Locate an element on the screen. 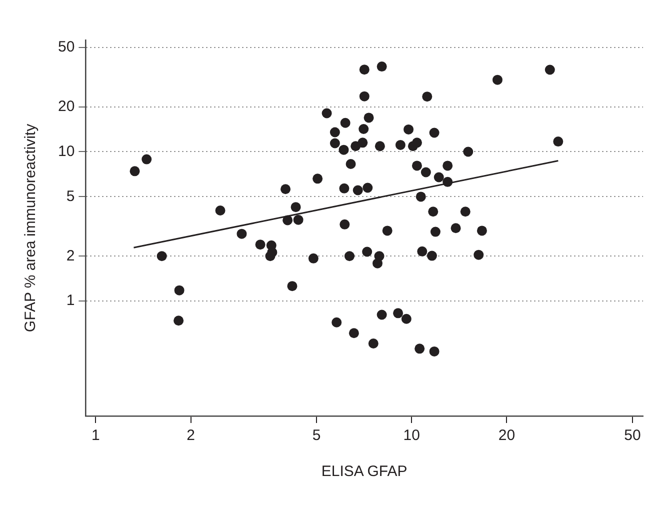 The image size is (663, 515). x-axis-title: ELISA GFAP is located at coordinates (364, 471).